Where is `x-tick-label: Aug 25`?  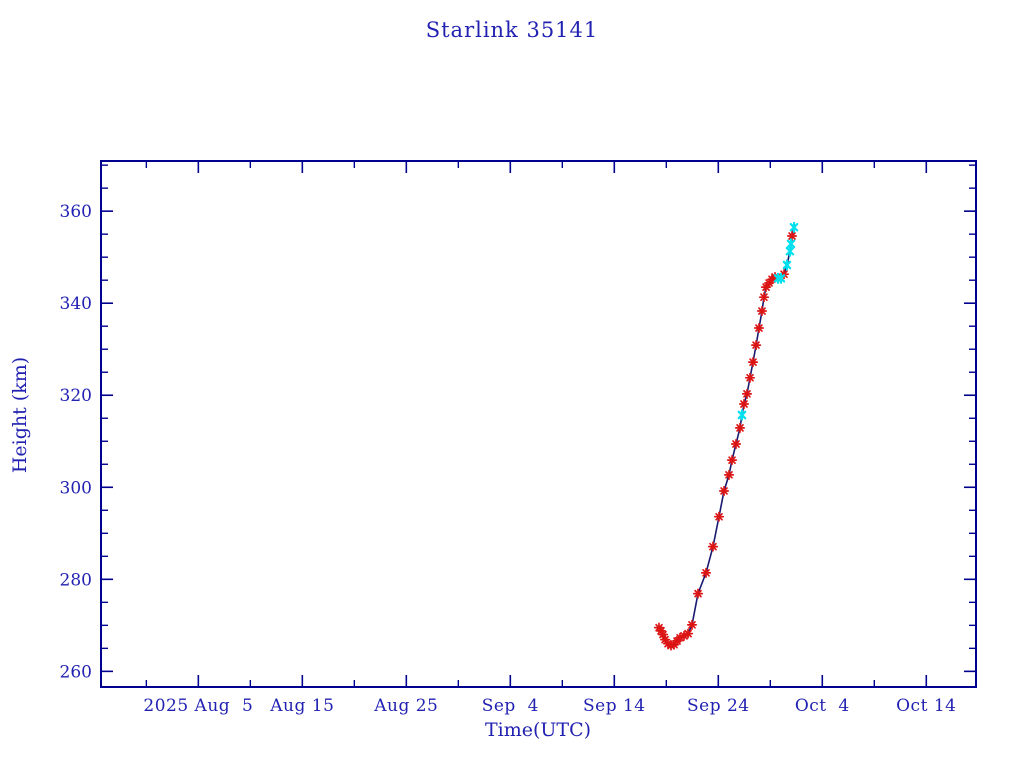
x-tick-label: Aug 25 is located at coordinates (405, 706).